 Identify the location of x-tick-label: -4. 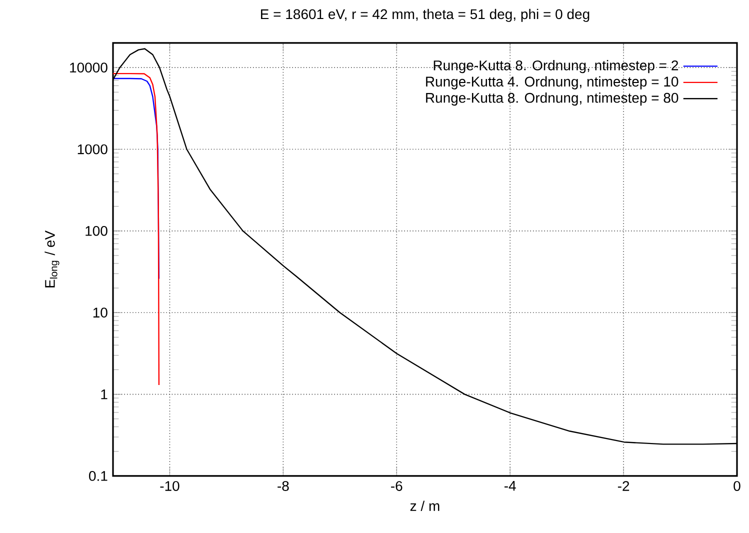
(510, 486).